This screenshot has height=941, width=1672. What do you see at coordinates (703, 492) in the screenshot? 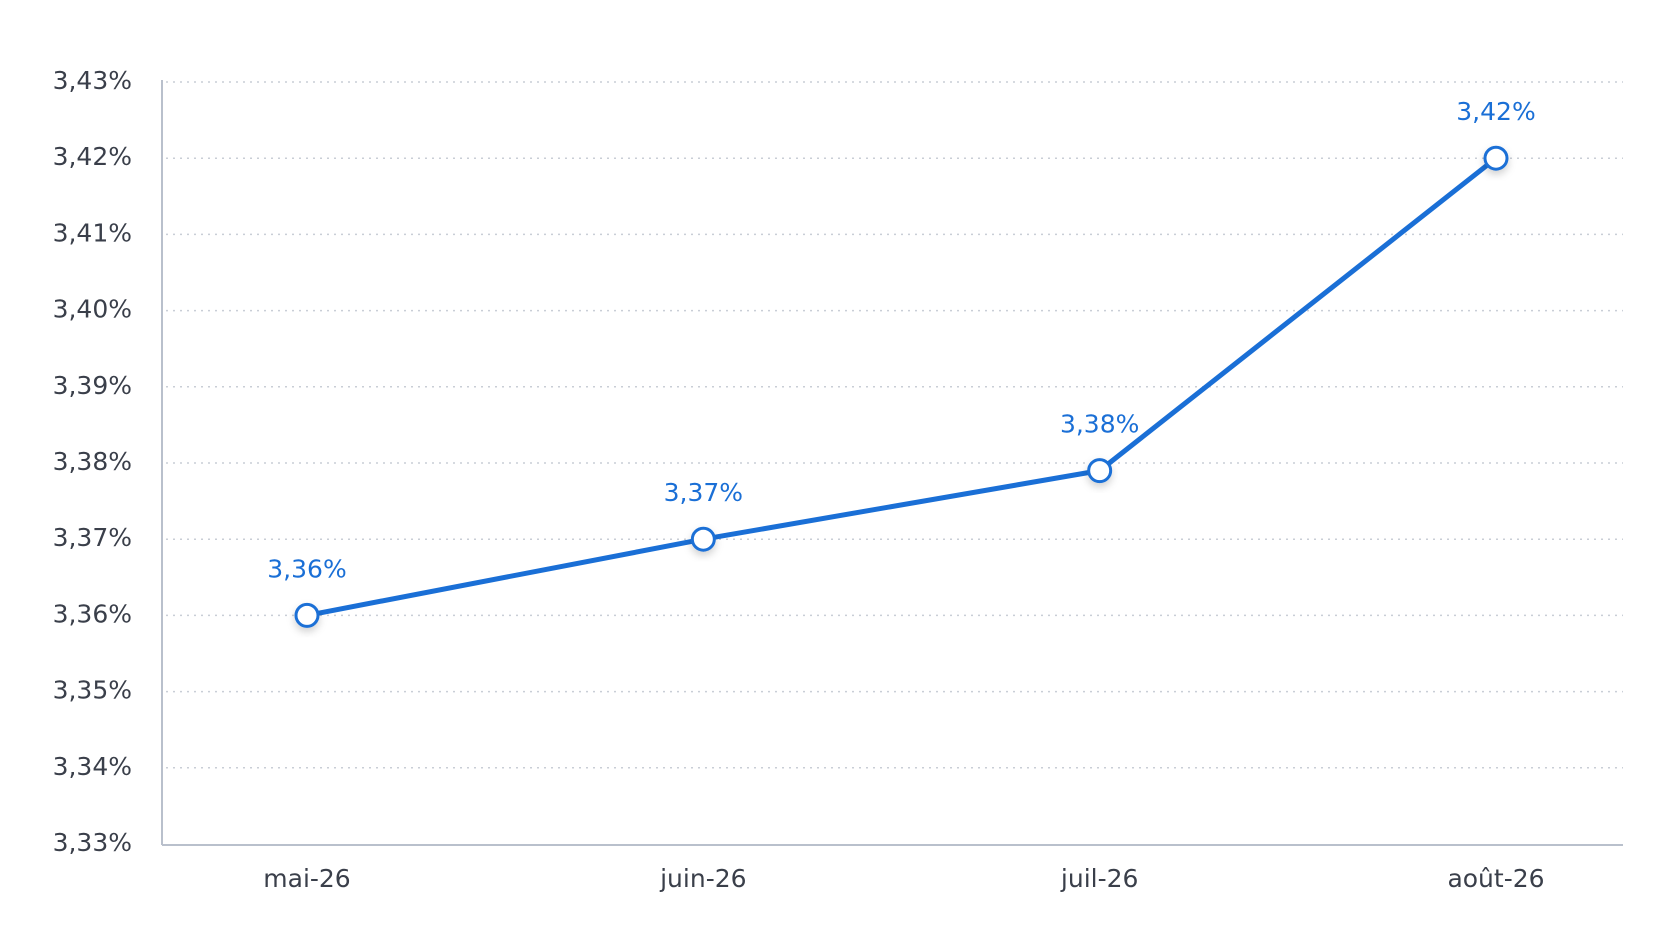
I see `data-label: 3,37%` at bounding box center [703, 492].